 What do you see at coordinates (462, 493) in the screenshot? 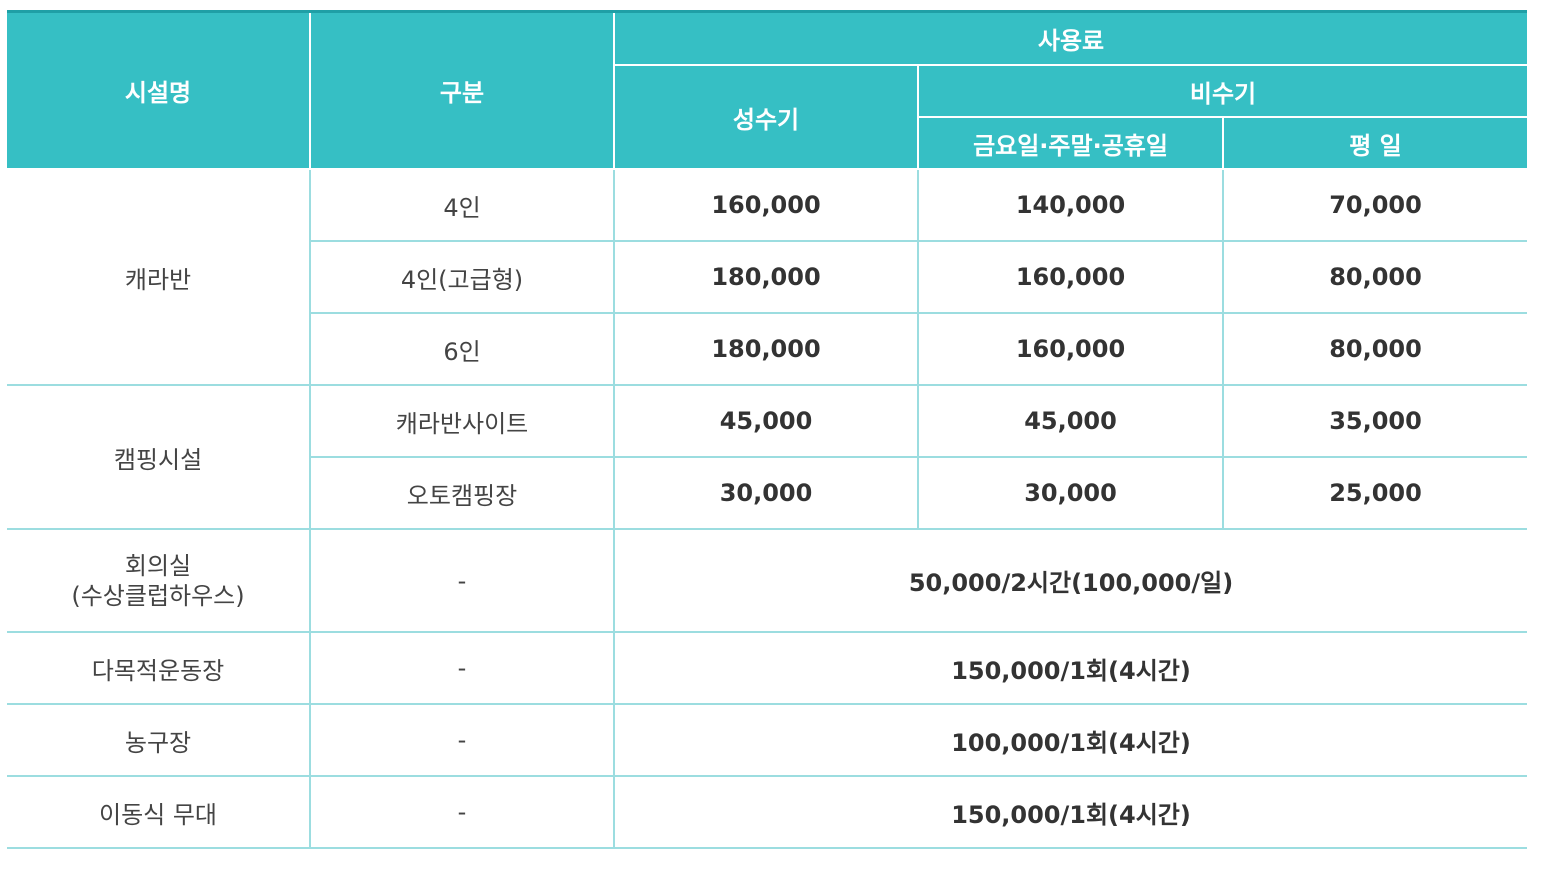
I see `category-cell: 오토캠핑장` at bounding box center [462, 493].